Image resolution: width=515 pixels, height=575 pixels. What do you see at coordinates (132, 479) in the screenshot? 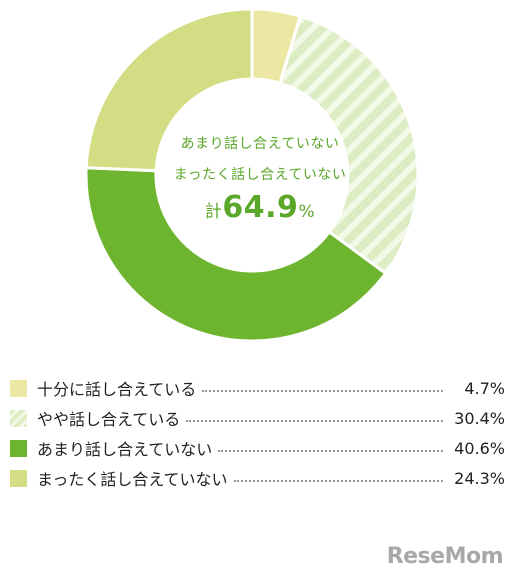
I see `legend-label: まったく話し合えていない` at bounding box center [132, 479].